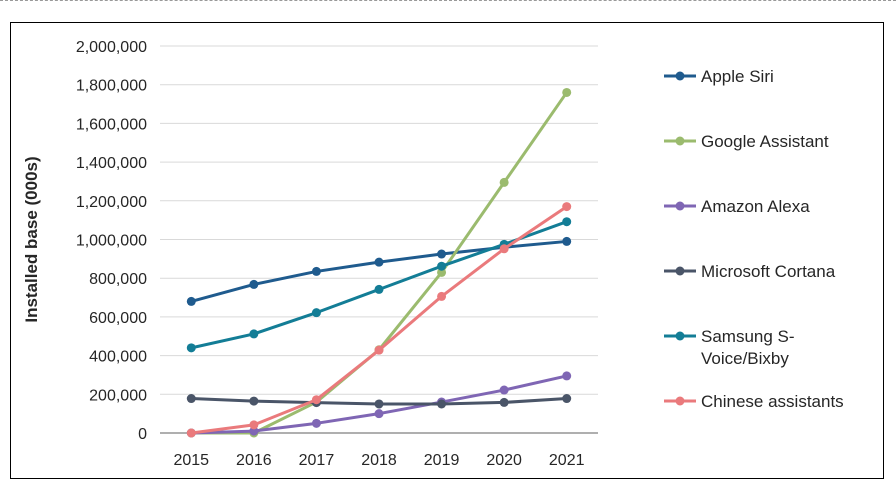 This screenshot has height=504, width=896. I want to click on y-tick-label: 400,000, so click(118, 357).